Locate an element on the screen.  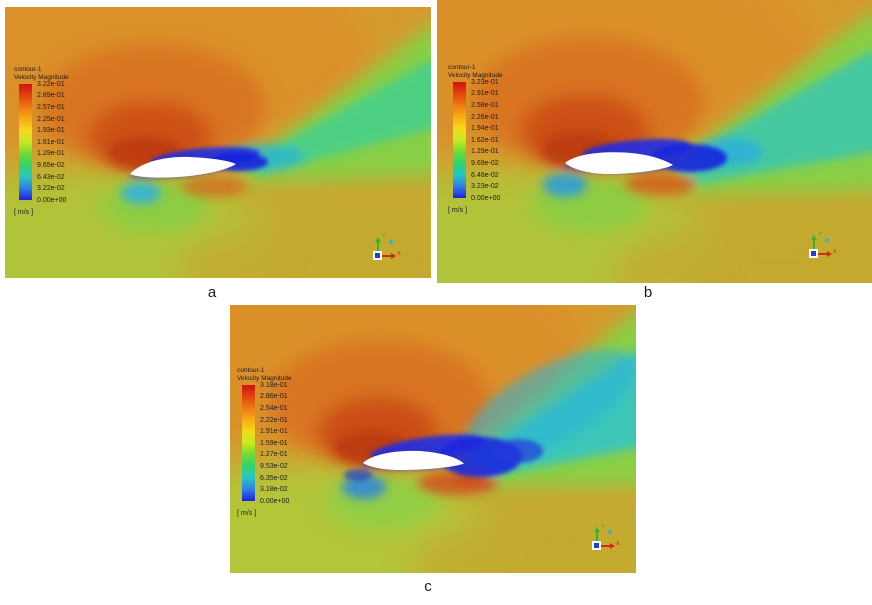
legend-tick-label: 1.62e-01 is located at coordinates (485, 140).